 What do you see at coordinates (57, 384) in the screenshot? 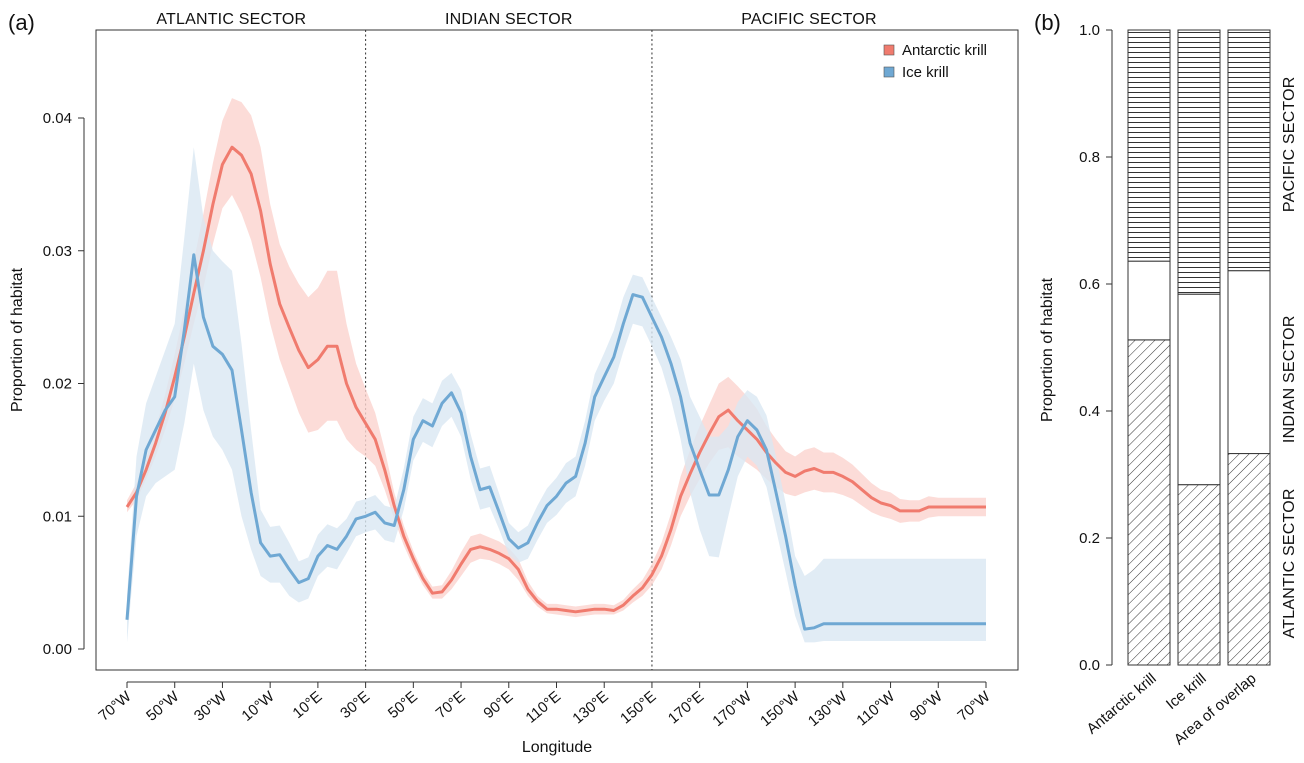
I see `y-tick-label: 0.02` at bounding box center [57, 384].